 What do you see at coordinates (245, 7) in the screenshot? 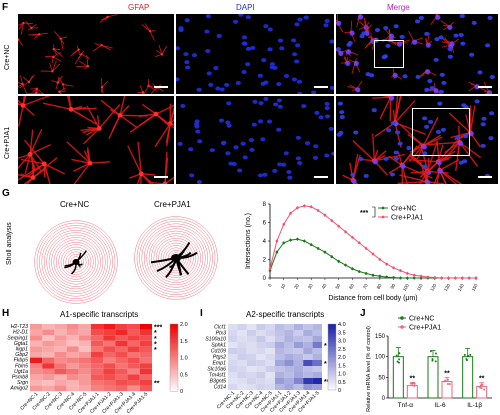
I see `column-label-dapi: DAPI` at bounding box center [245, 7].